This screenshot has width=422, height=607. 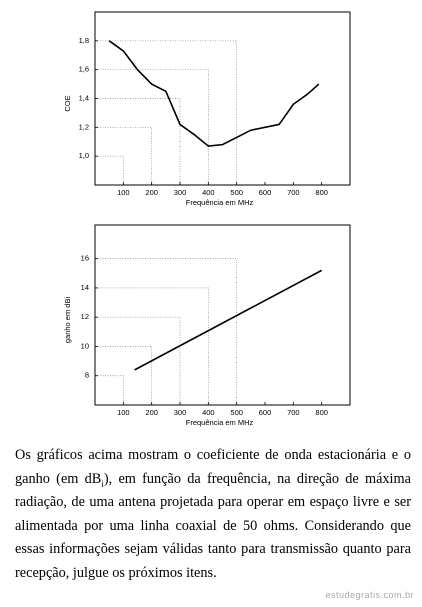 I want to click on y-tick-label: 1,4, so click(x=84, y=97).